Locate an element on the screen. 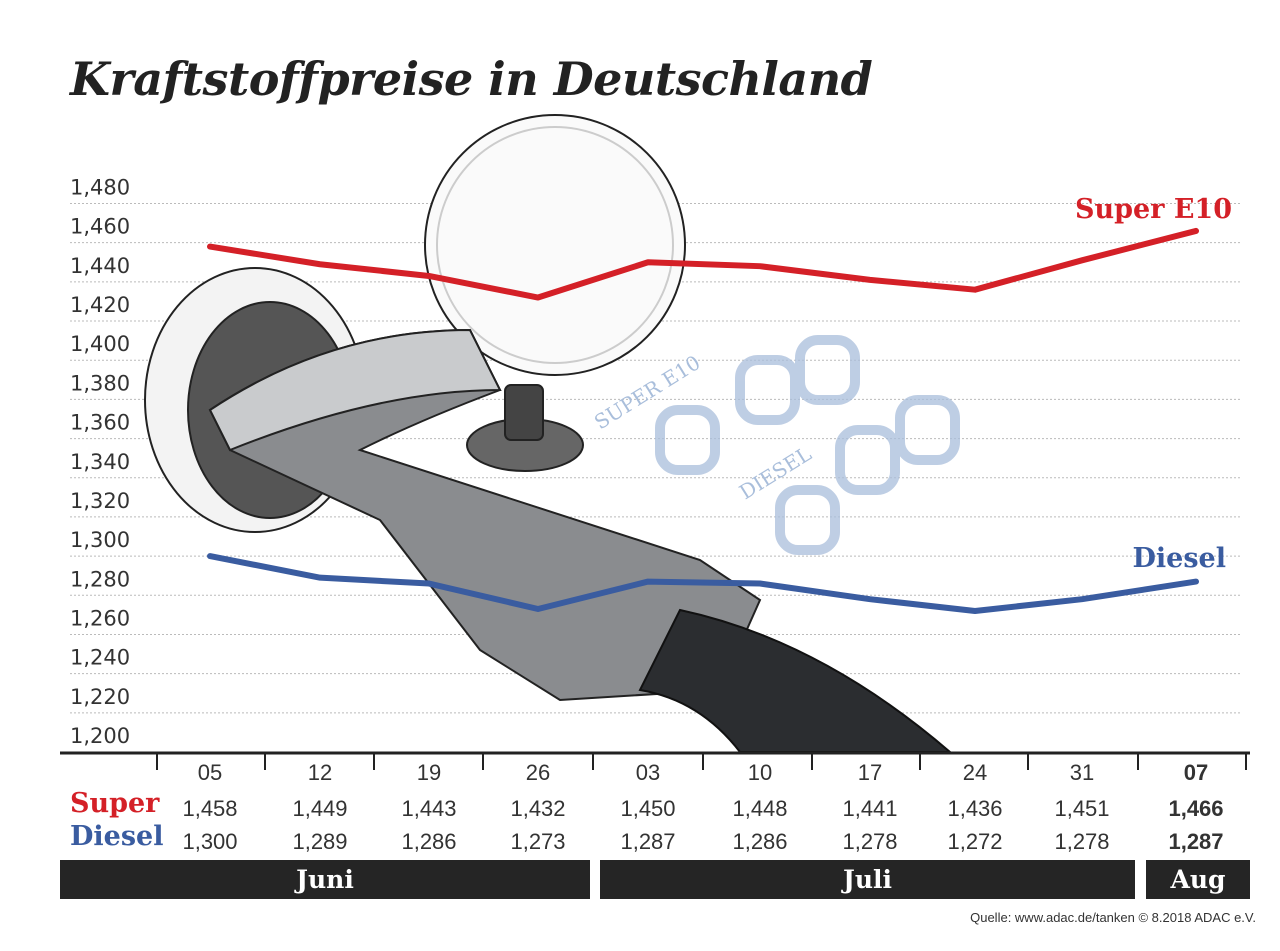 Image resolution: width=1280 pixels, height=951 pixels. y-tick-label: 1,360 is located at coordinates (100, 423).